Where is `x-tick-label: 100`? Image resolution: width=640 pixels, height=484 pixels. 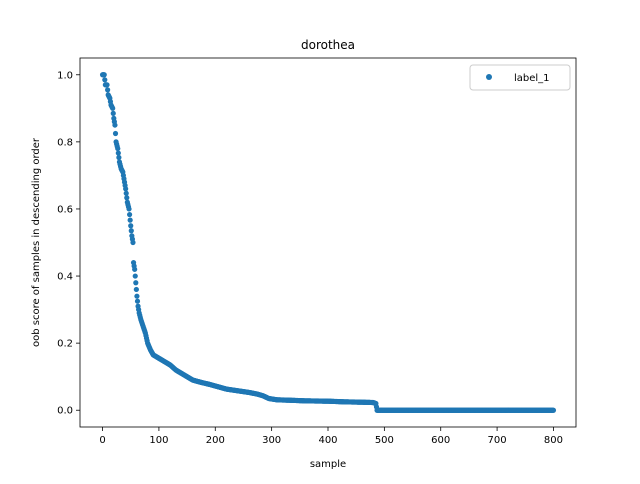
x-tick-label: 100 is located at coordinates (158, 440).